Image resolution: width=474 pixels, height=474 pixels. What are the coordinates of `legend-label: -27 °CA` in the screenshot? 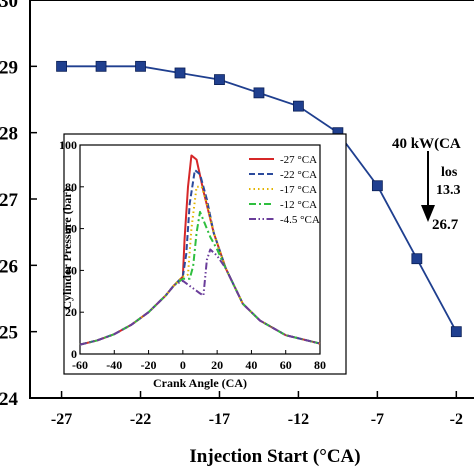 It's located at (298, 160).